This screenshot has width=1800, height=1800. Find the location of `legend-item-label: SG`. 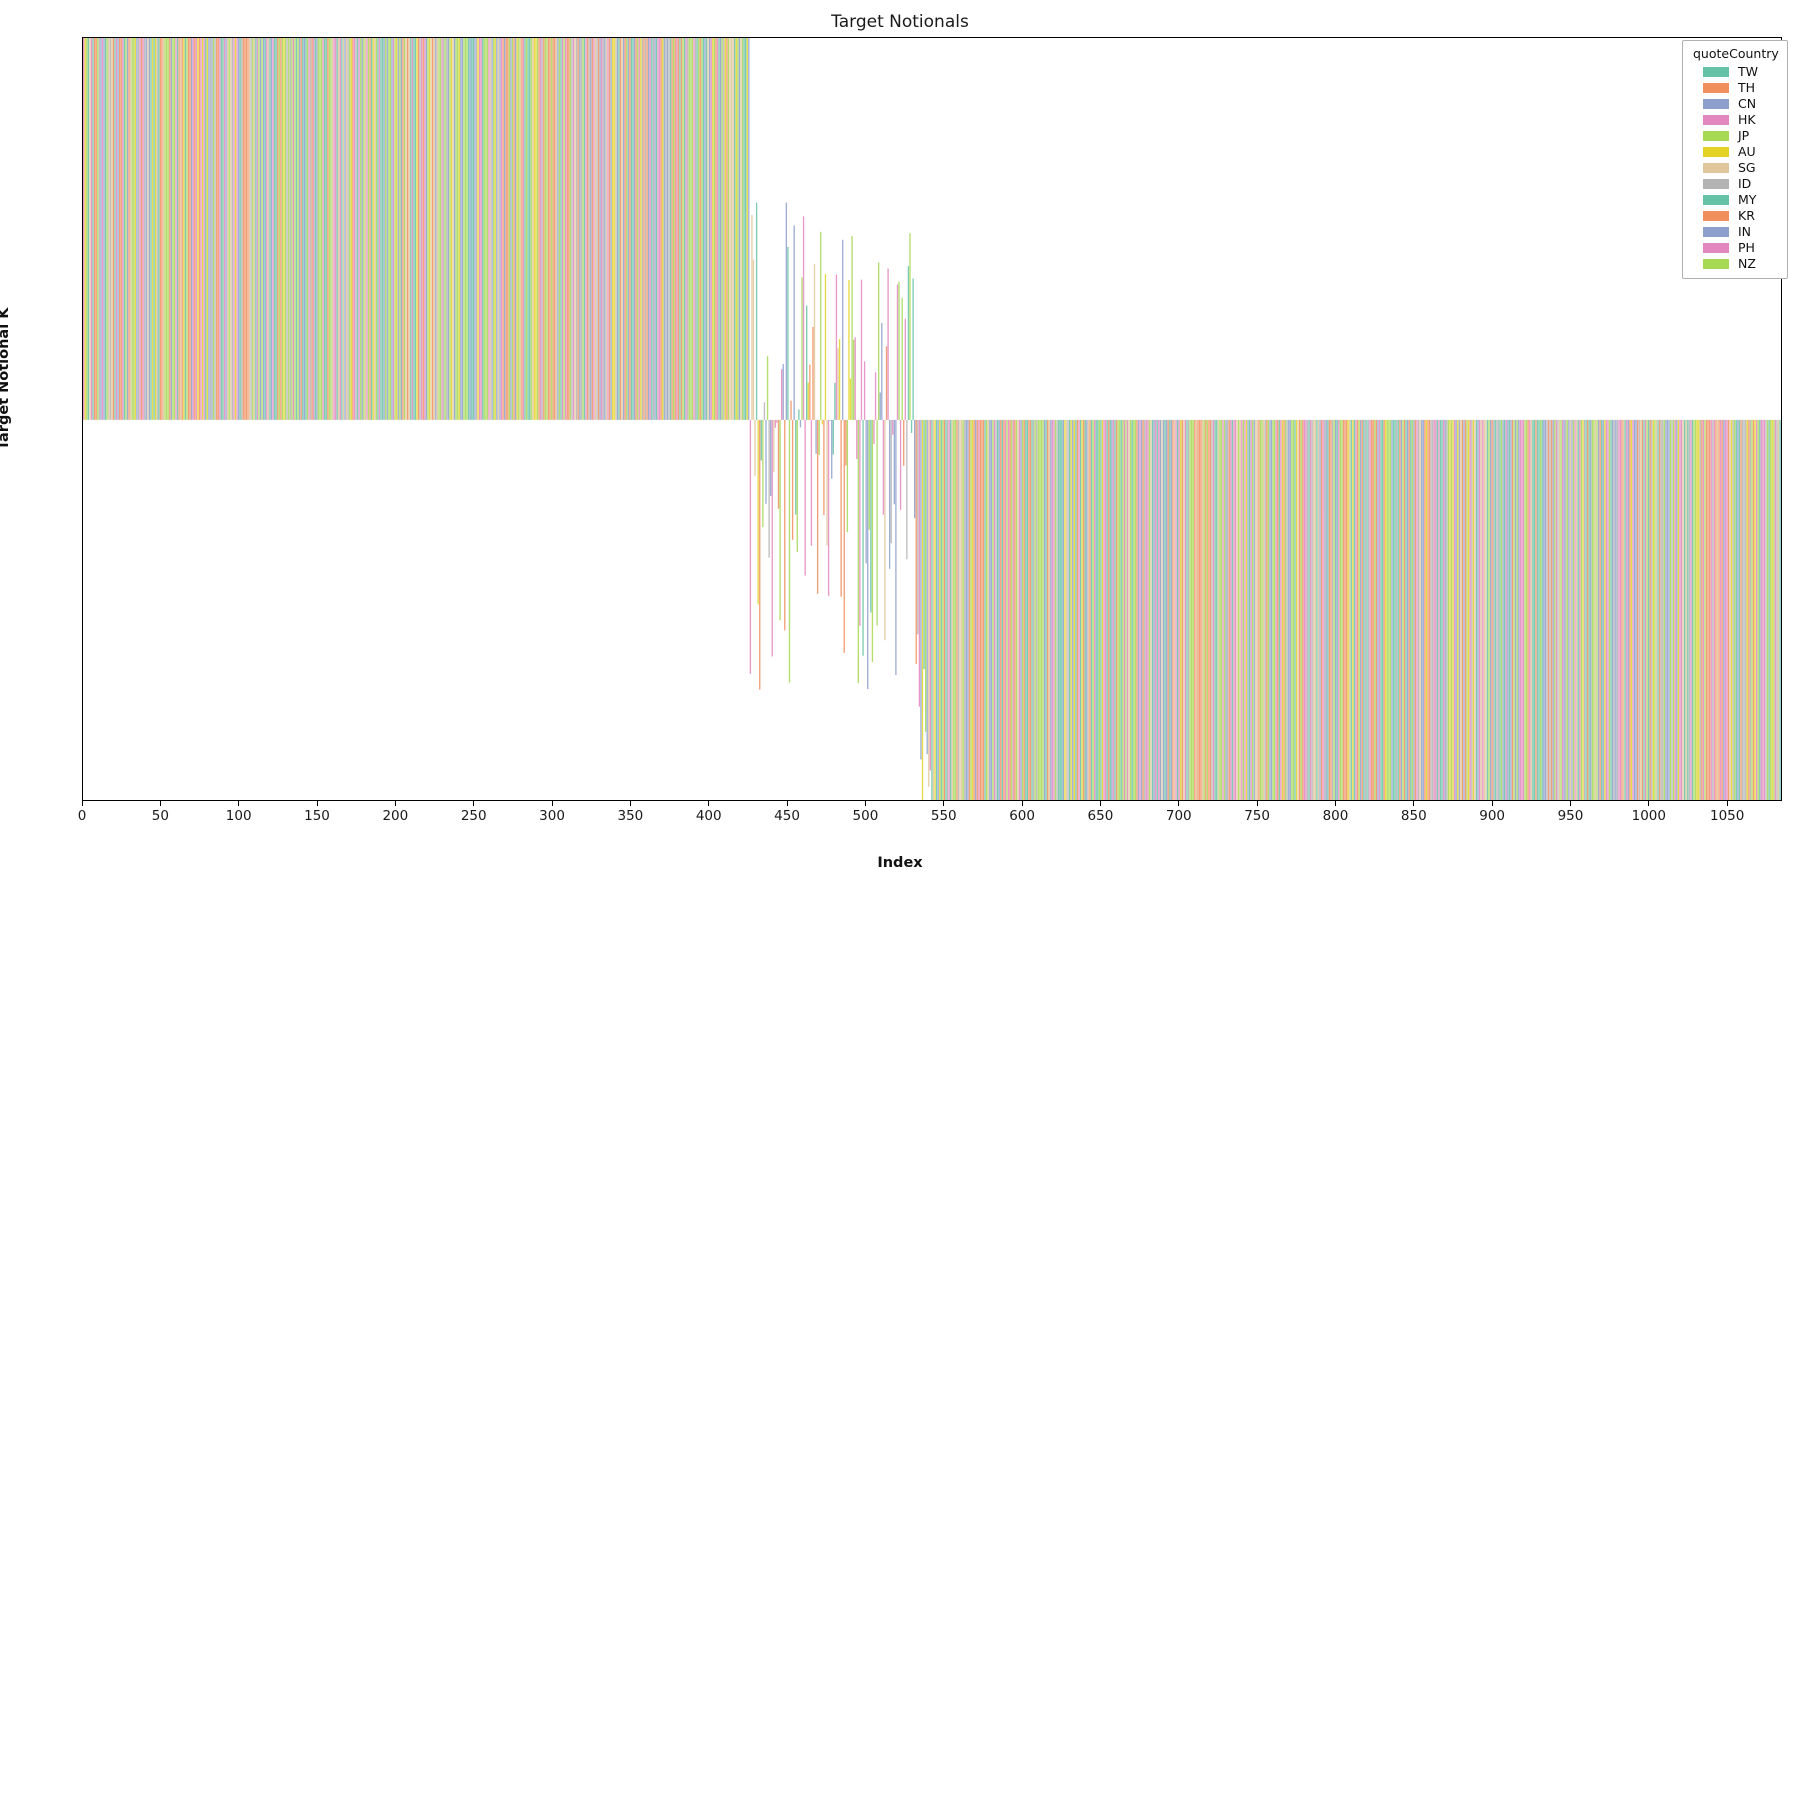

legend-item-label: SG is located at coordinates (1747, 167).